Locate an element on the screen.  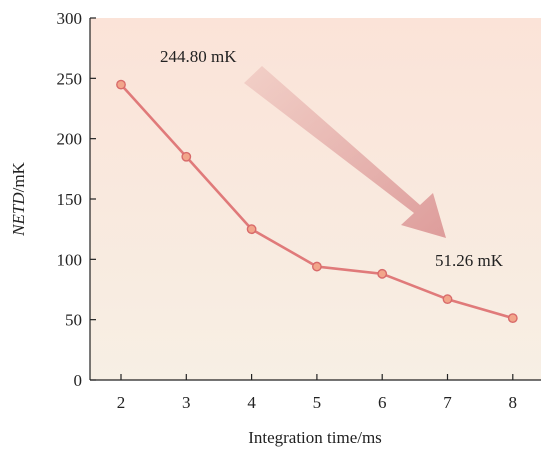
x-ticks: 2 3 4 5 6 7 8 is located at coordinates (317, 393).